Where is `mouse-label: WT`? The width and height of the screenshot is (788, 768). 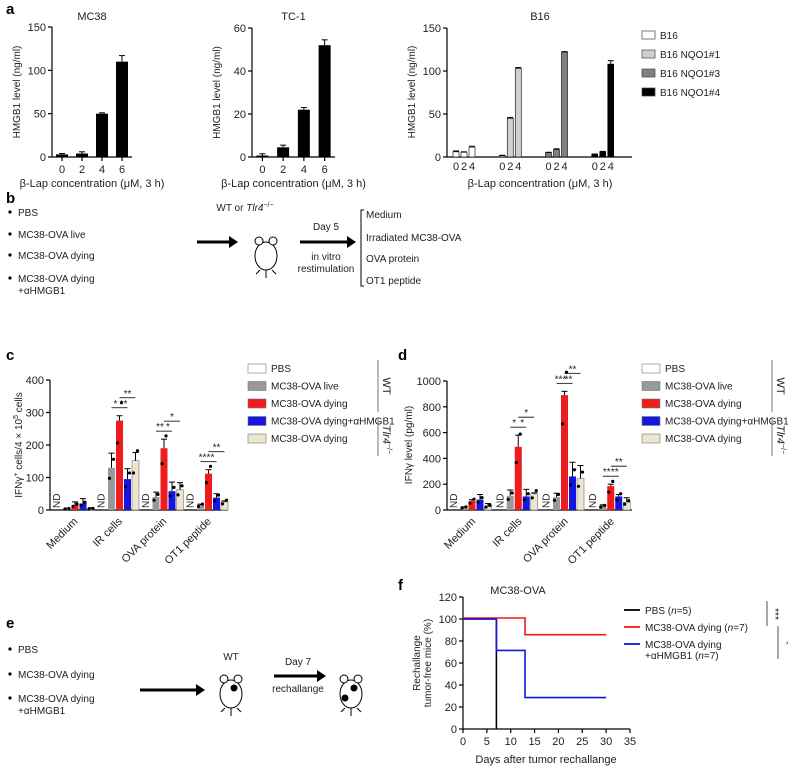
mouse-label: WT is located at coordinates (231, 657).